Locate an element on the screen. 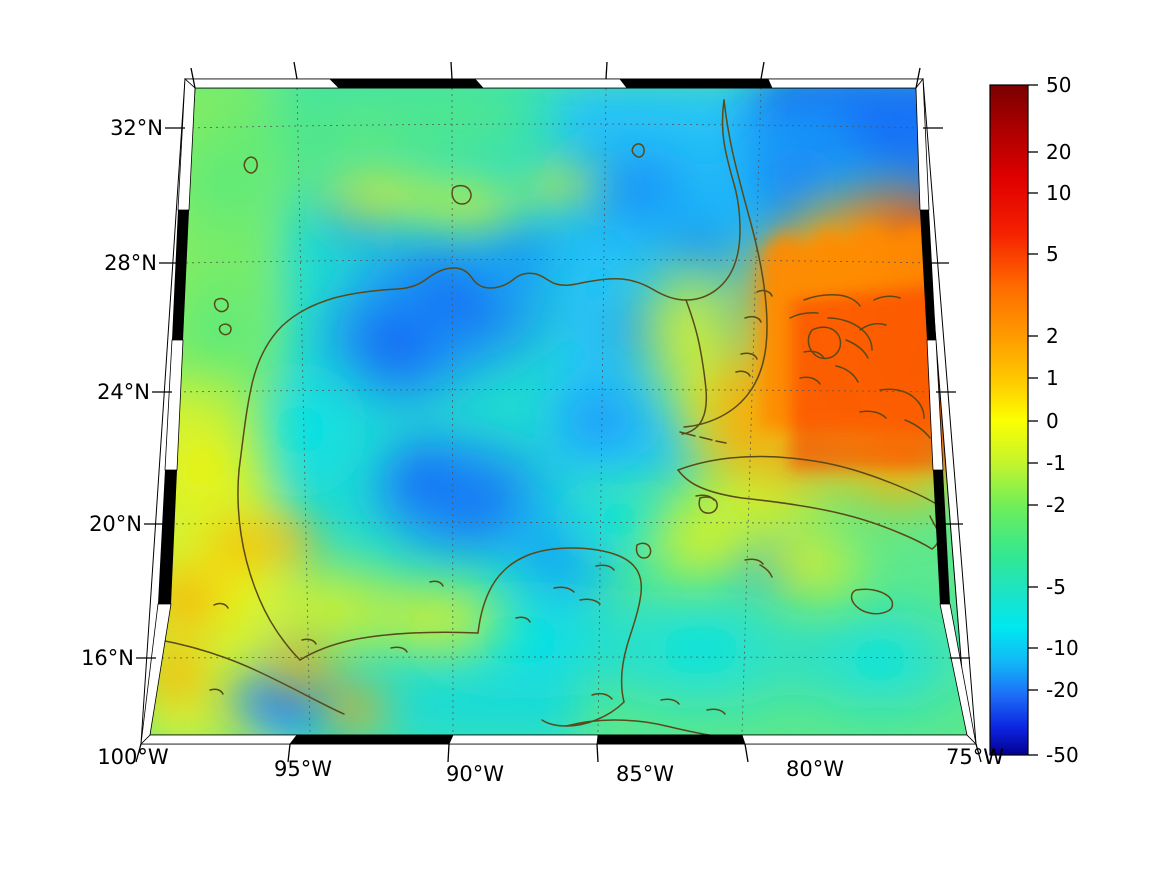 This screenshot has width=1167, height=875. colorbar-tick-label-neg5: -5 is located at coordinates (1056, 587).